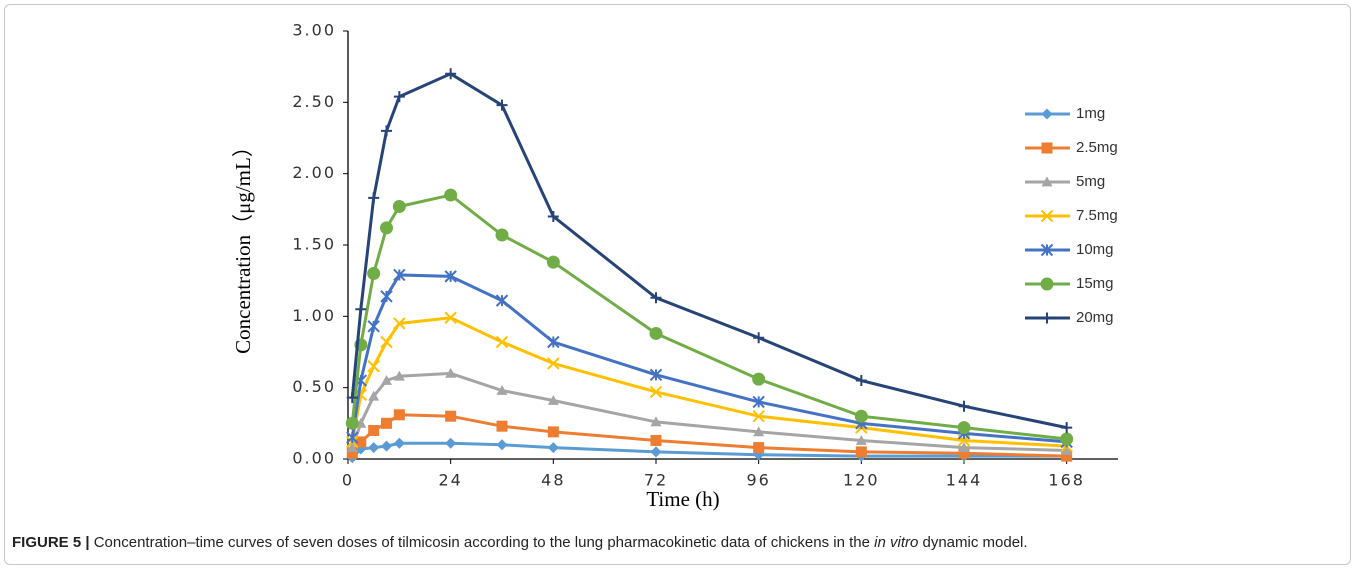 The width and height of the screenshot is (1357, 571). What do you see at coordinates (314, 458) in the screenshot?
I see `y-tick-label: 0.00` at bounding box center [314, 458].